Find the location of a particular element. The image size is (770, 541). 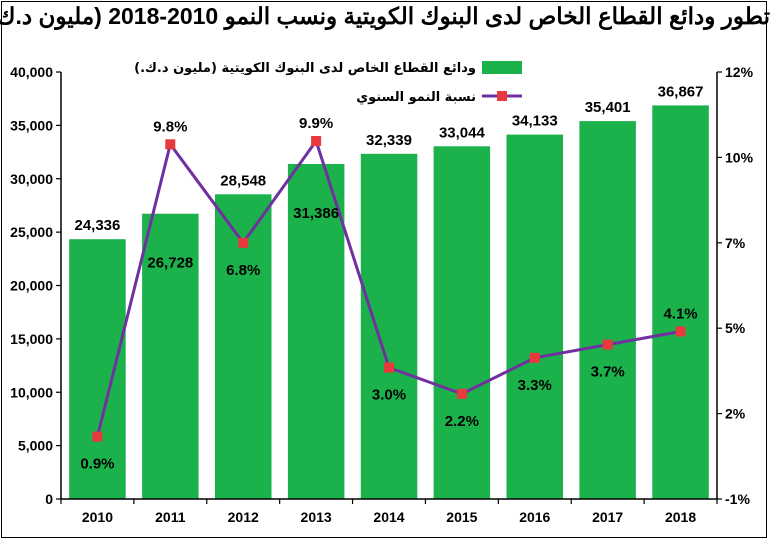

bar-2018 is located at coordinates (680, 302).